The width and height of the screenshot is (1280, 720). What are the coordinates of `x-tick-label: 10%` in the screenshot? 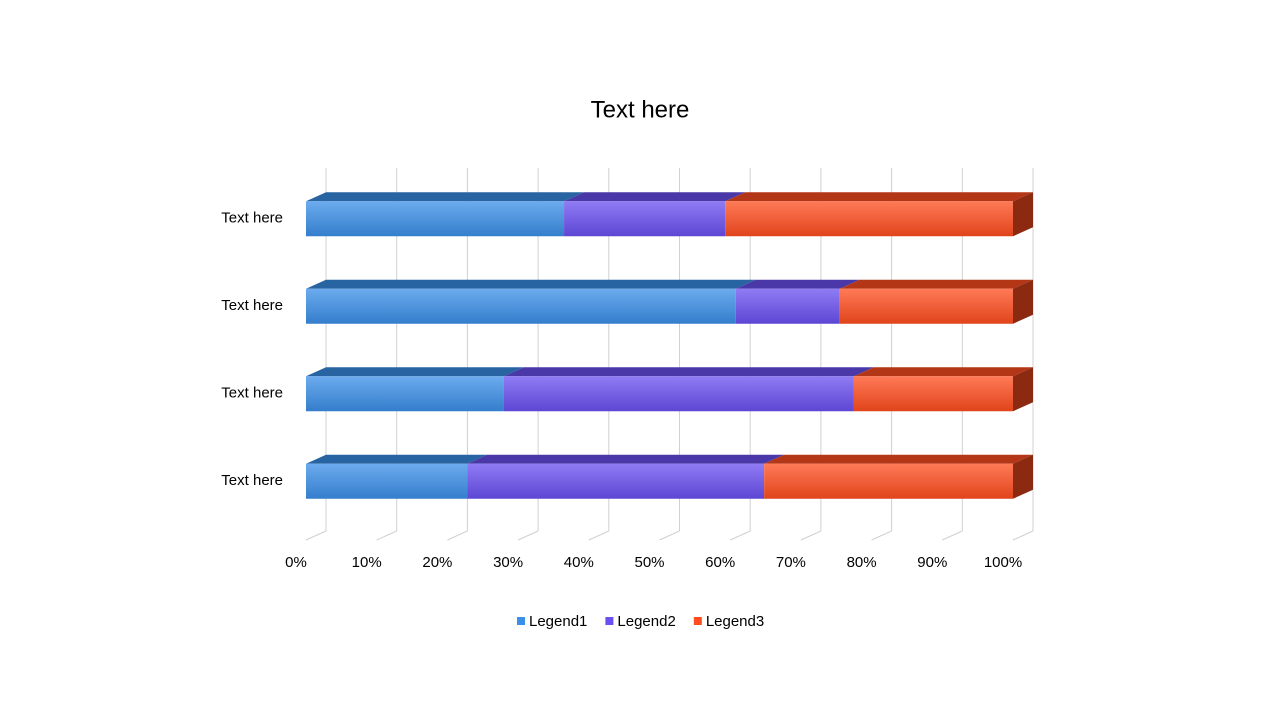 It's located at (367, 562).